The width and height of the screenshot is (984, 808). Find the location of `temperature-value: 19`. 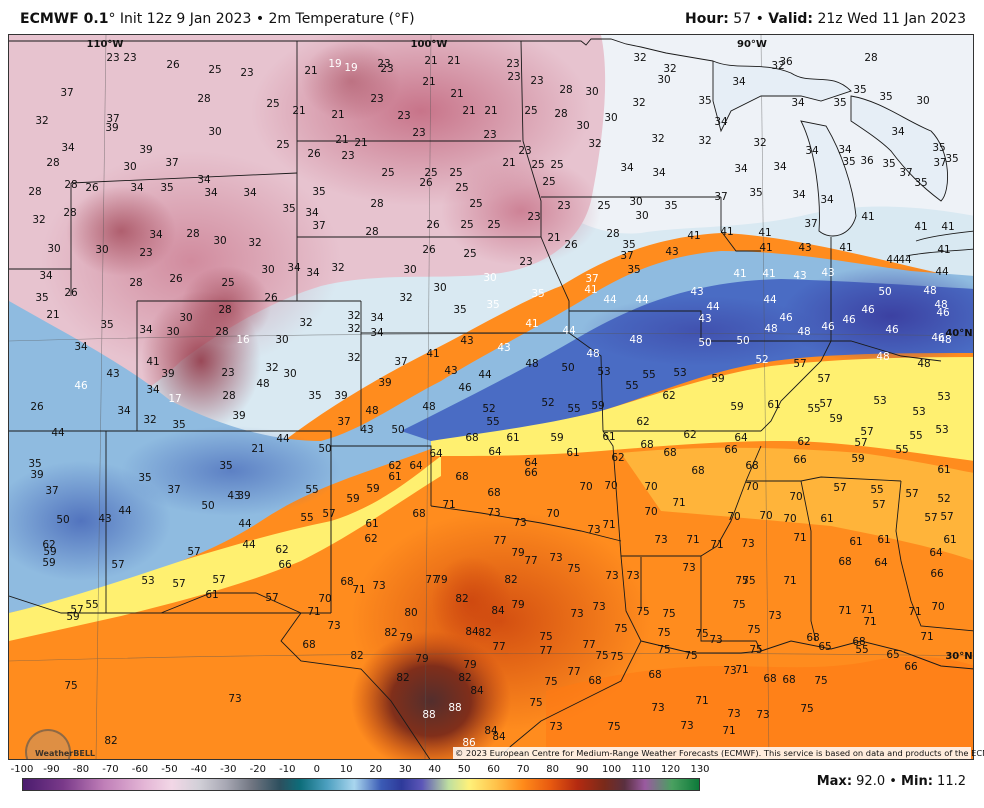

temperature-value: 19 is located at coordinates (350, 68).